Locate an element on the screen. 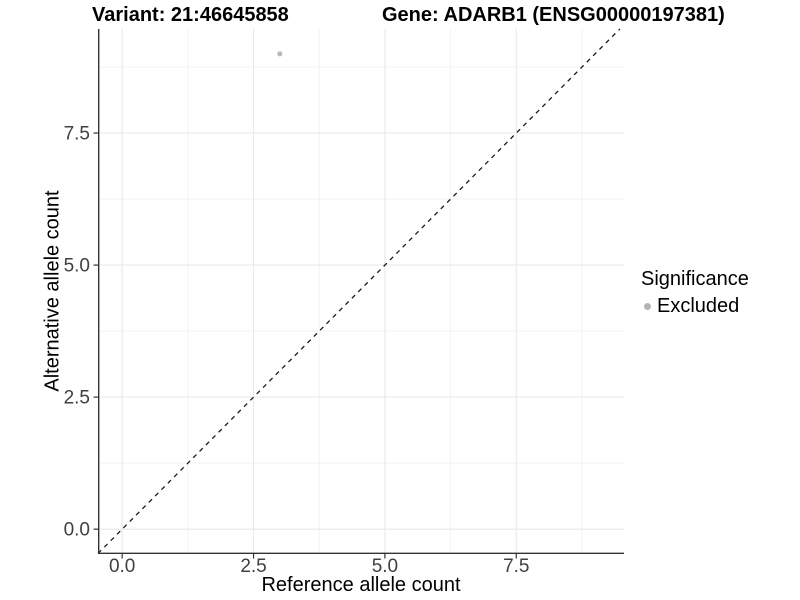 The width and height of the screenshot is (800, 600). y-tick-label: 5.0 is located at coordinates (77, 266).